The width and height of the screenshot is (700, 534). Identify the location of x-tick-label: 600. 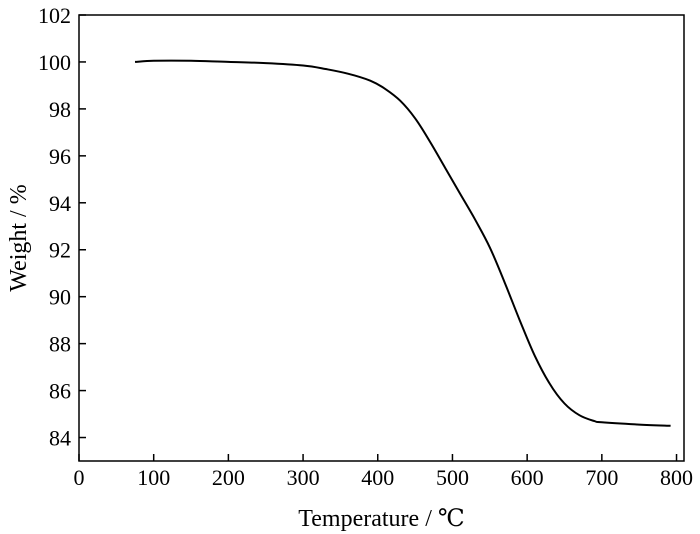
(527, 477).